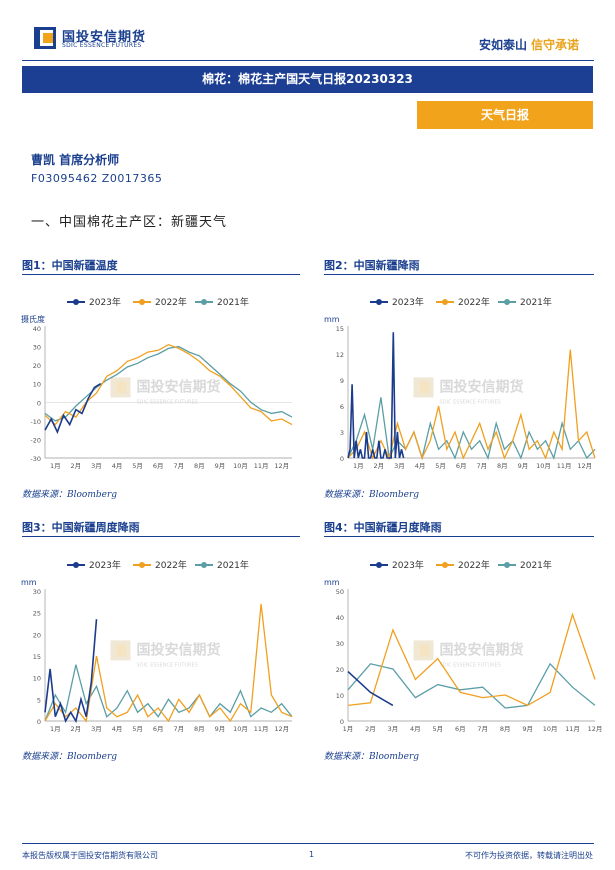  What do you see at coordinates (372, 265) in the screenshot?
I see `fig2-title: 图2：中国新疆降雨` at bounding box center [372, 265].